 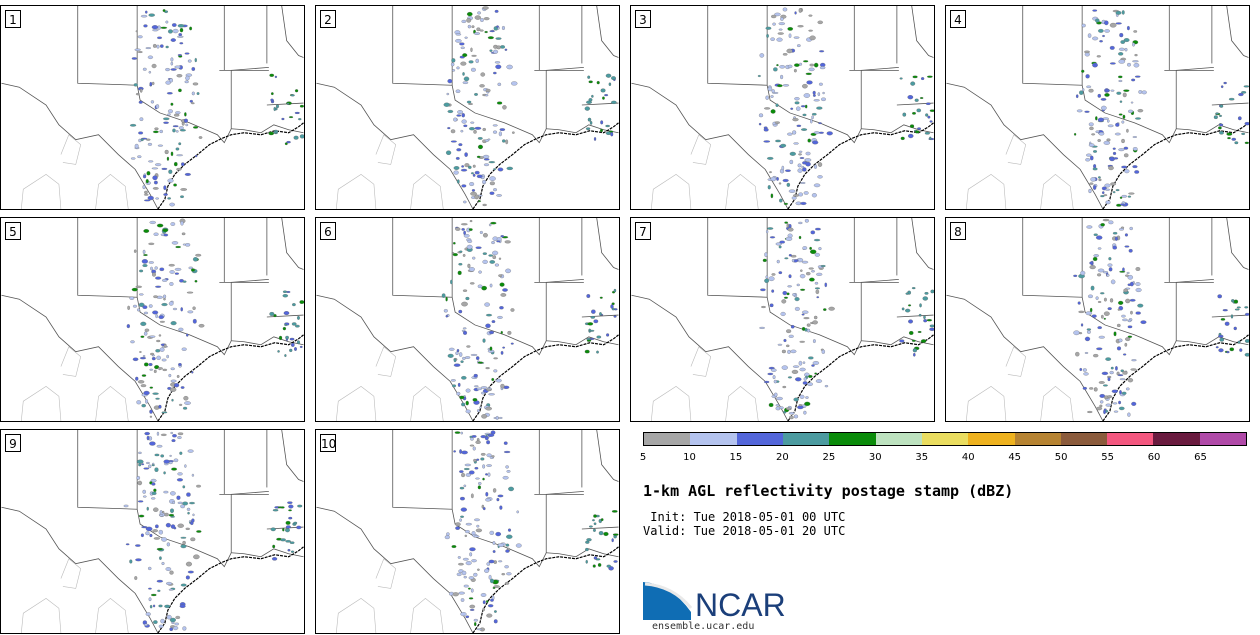 What do you see at coordinates (328, 231) in the screenshot?
I see `member-label: 6` at bounding box center [328, 231].